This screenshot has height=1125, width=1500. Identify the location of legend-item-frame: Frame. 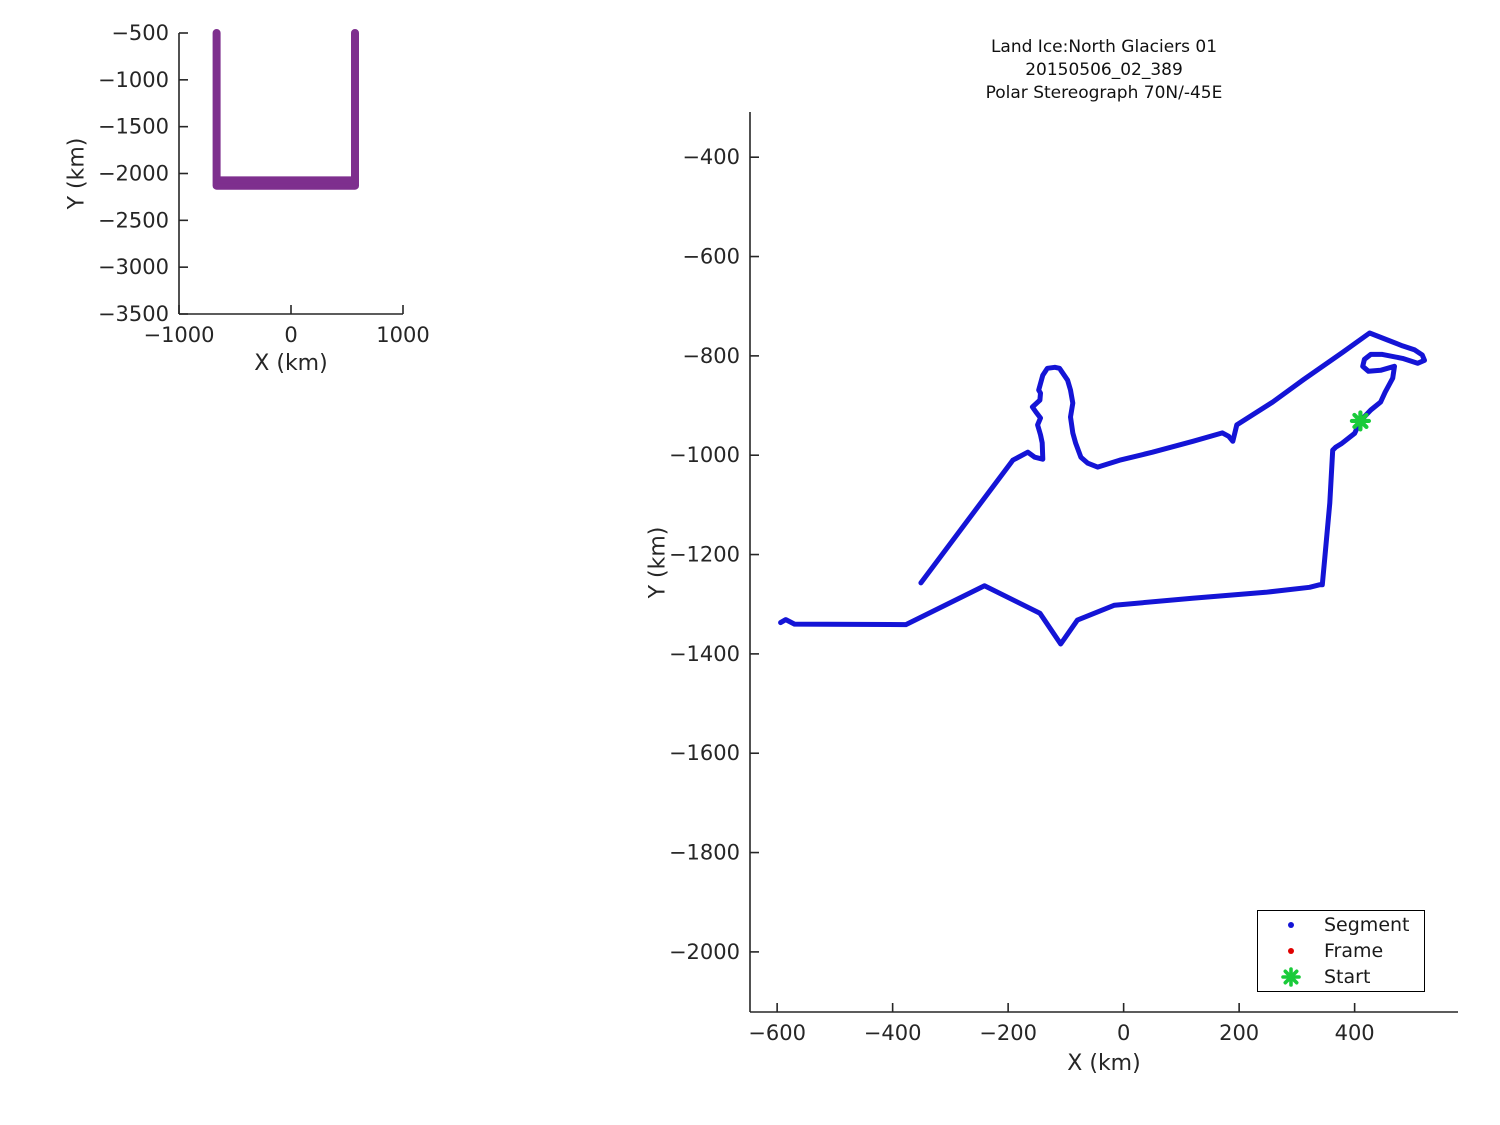
(1341, 951).